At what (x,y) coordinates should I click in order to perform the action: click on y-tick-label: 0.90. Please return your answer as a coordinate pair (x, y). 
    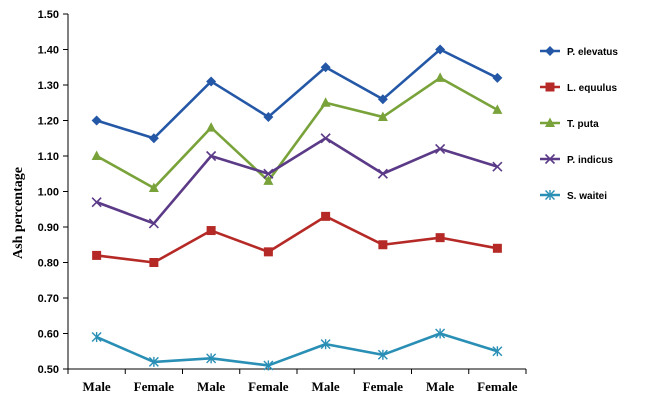
    Looking at the image, I should click on (48, 228).